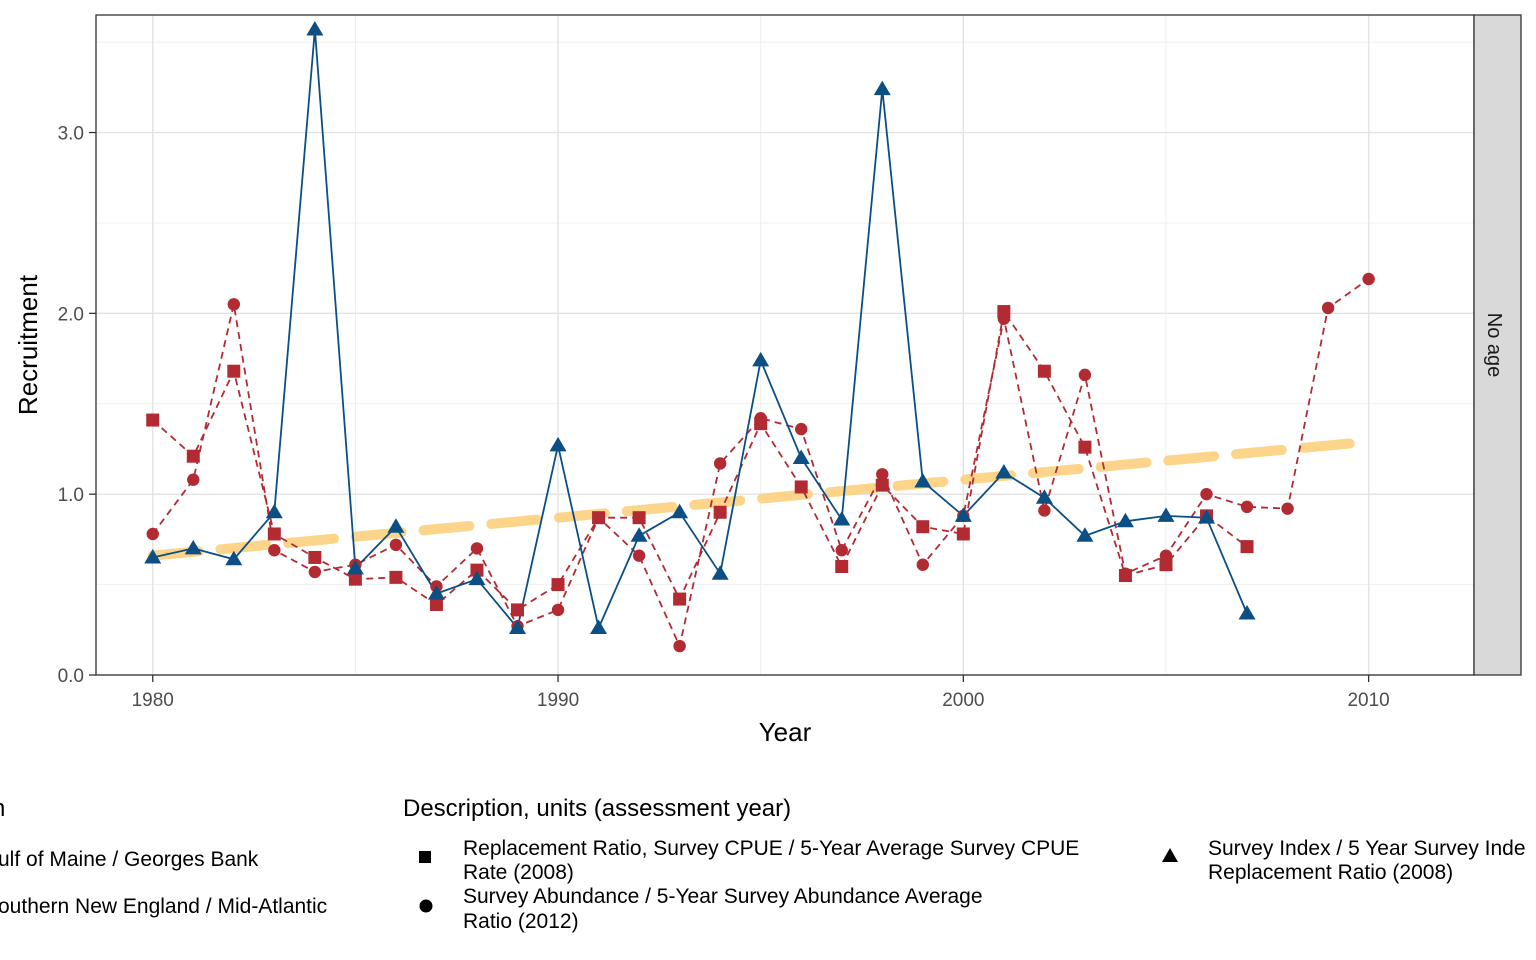 The image size is (1536, 960). Describe the element at coordinates (2, 808) in the screenshot. I see `legend-region-title: n` at that location.